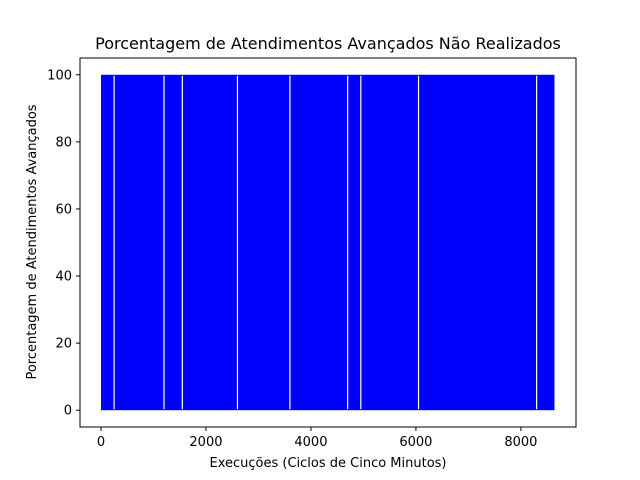  I want to click on y-axis-ticks: 0 20 40 60 80 100, so click(63, 243).